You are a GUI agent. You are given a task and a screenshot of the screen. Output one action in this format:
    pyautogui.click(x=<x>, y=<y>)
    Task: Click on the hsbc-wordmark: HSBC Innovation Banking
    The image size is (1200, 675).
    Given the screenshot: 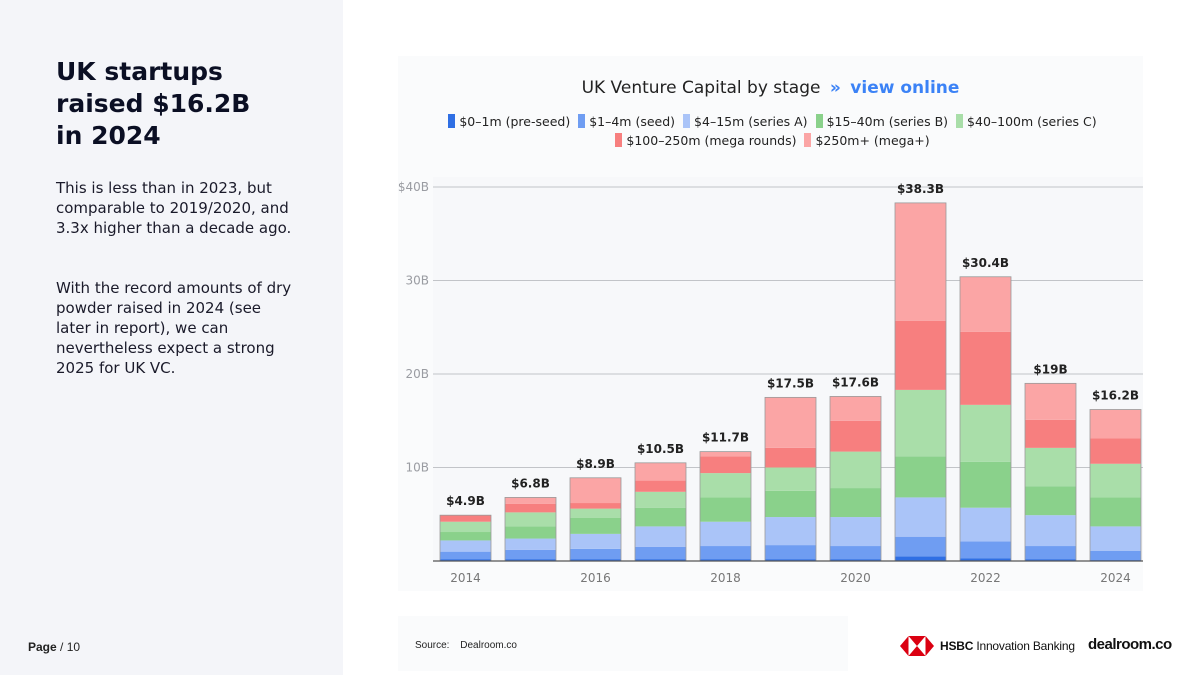 What is the action you would take?
    pyautogui.click(x=1007, y=646)
    